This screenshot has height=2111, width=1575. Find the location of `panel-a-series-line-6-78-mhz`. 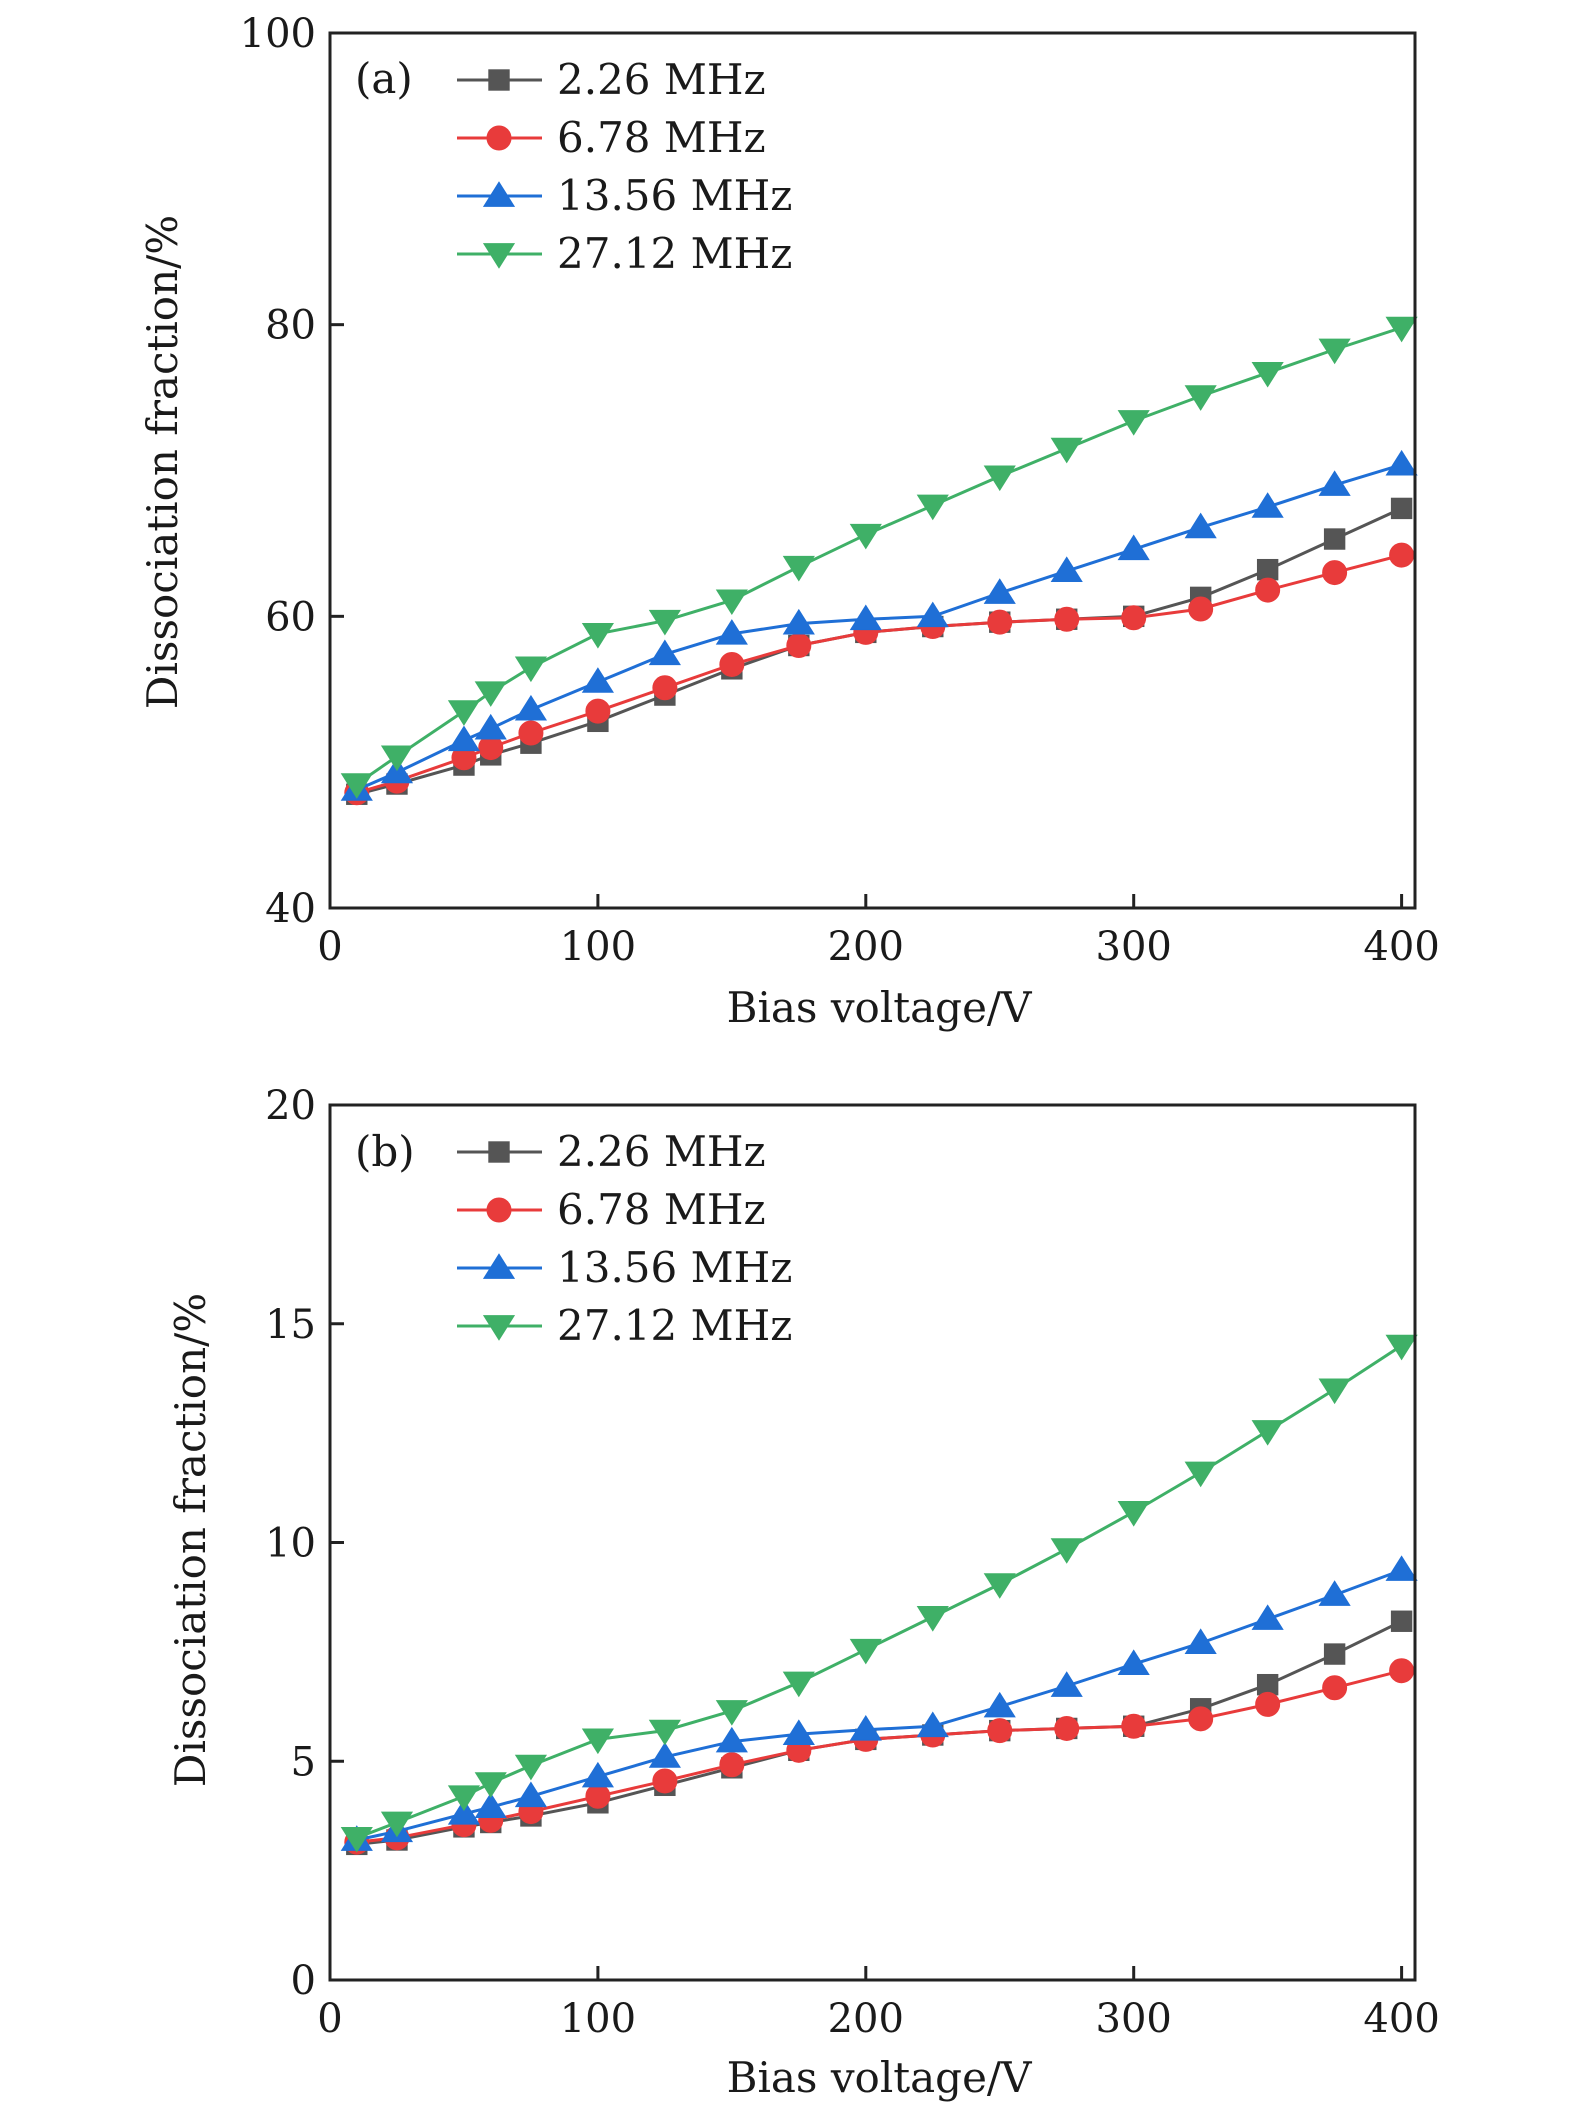

panel-a-series-line-6-78-mhz is located at coordinates (879, 674).